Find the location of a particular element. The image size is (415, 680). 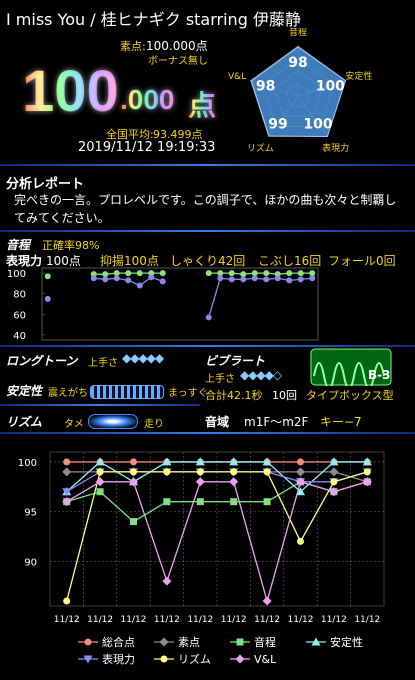

range-title: 音域 is located at coordinates (217, 422).